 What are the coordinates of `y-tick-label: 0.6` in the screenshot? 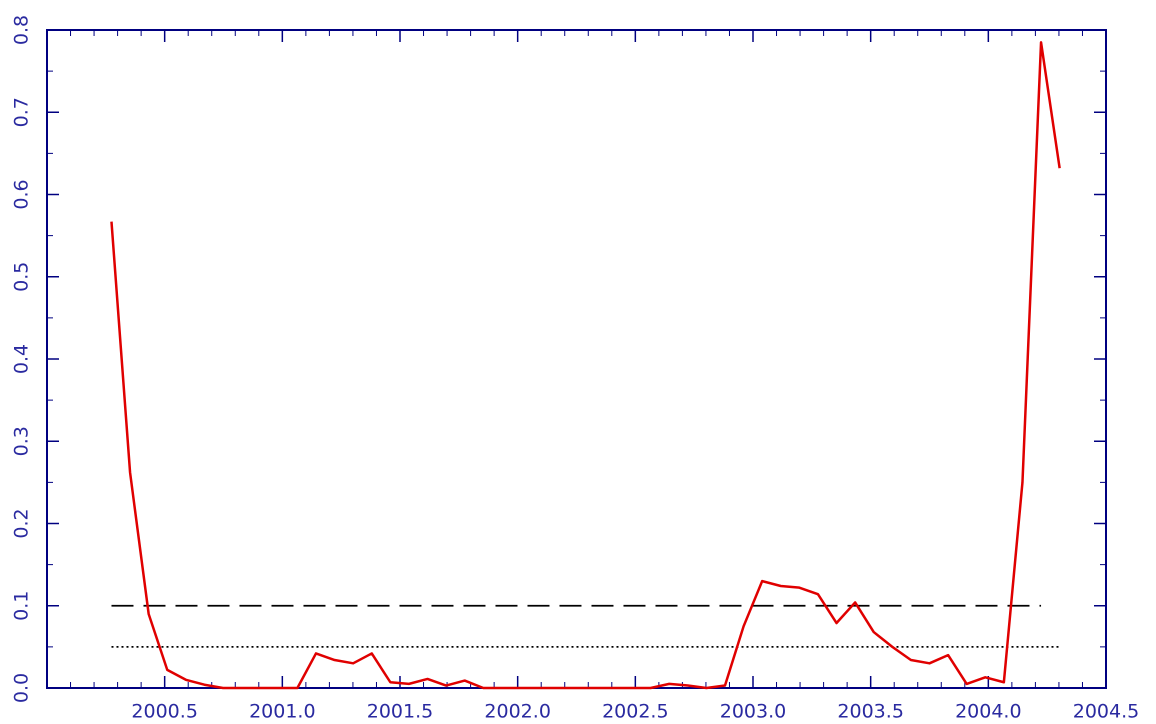 It's located at (22, 194).